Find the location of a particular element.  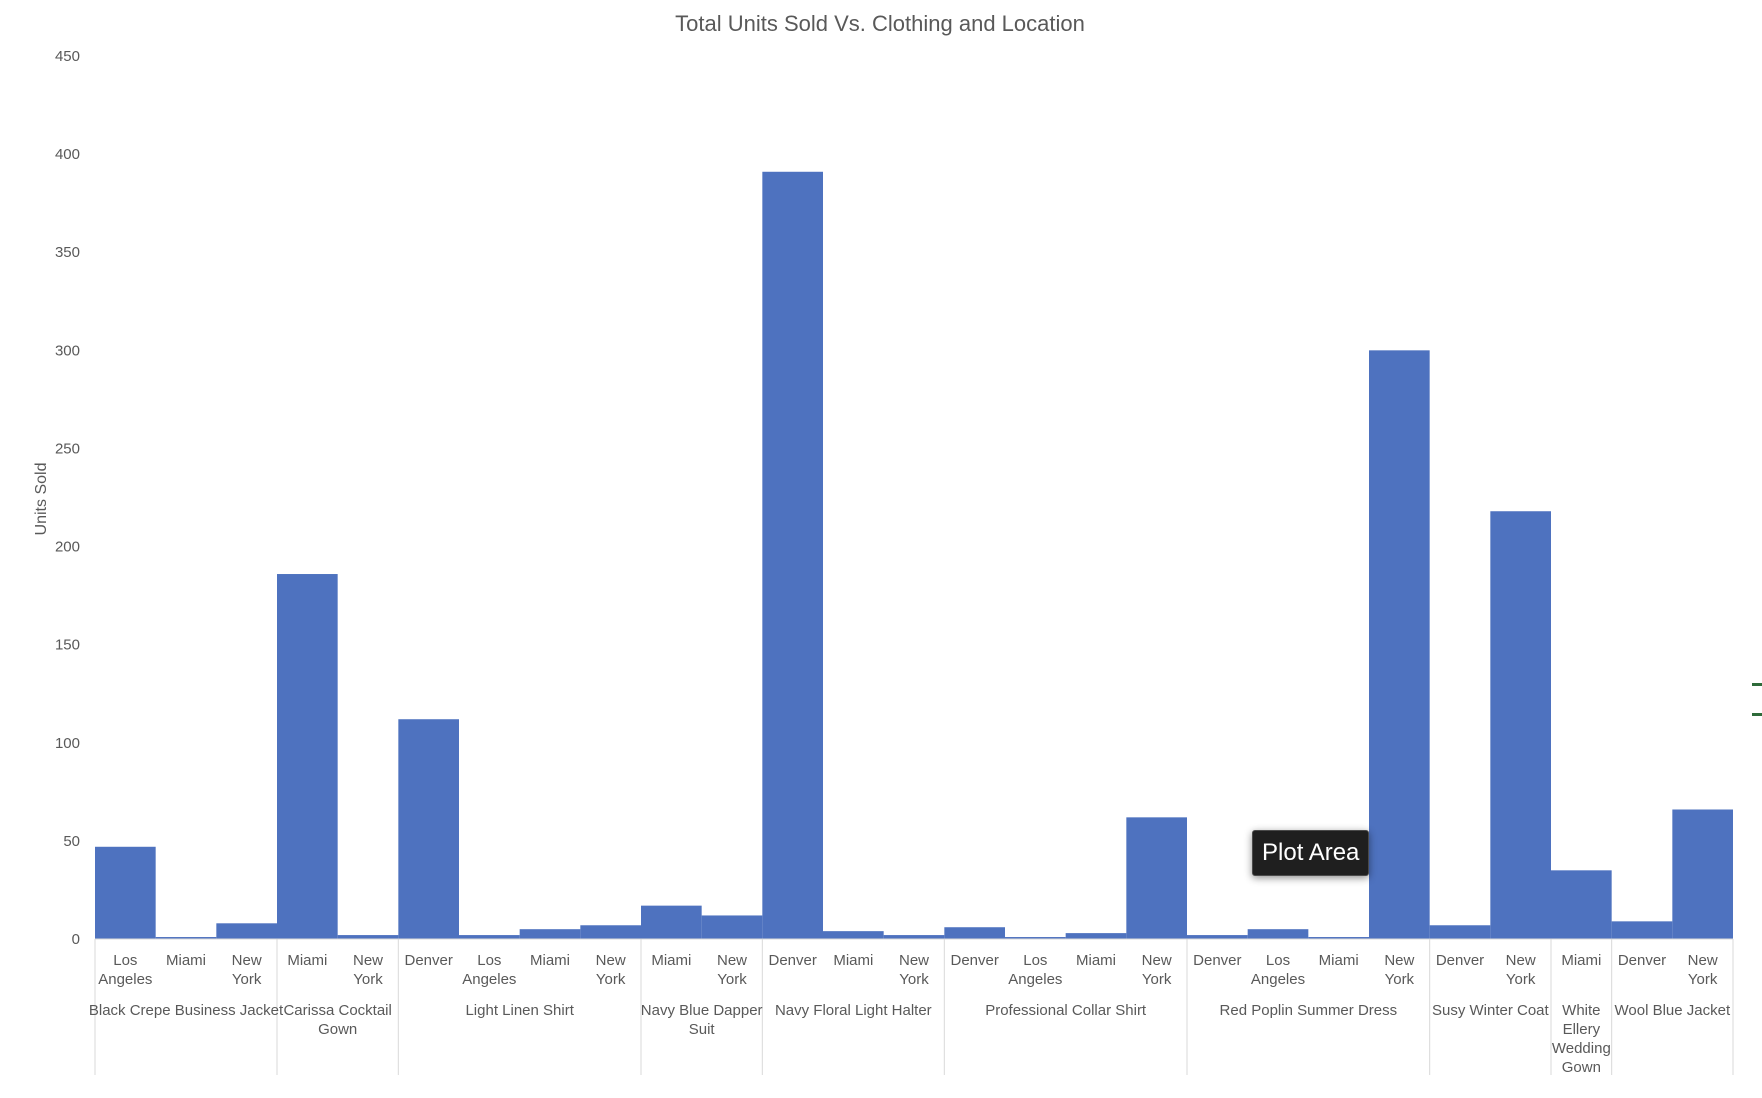

plot-area-tooltip: Plot Area is located at coordinates (1311, 853).